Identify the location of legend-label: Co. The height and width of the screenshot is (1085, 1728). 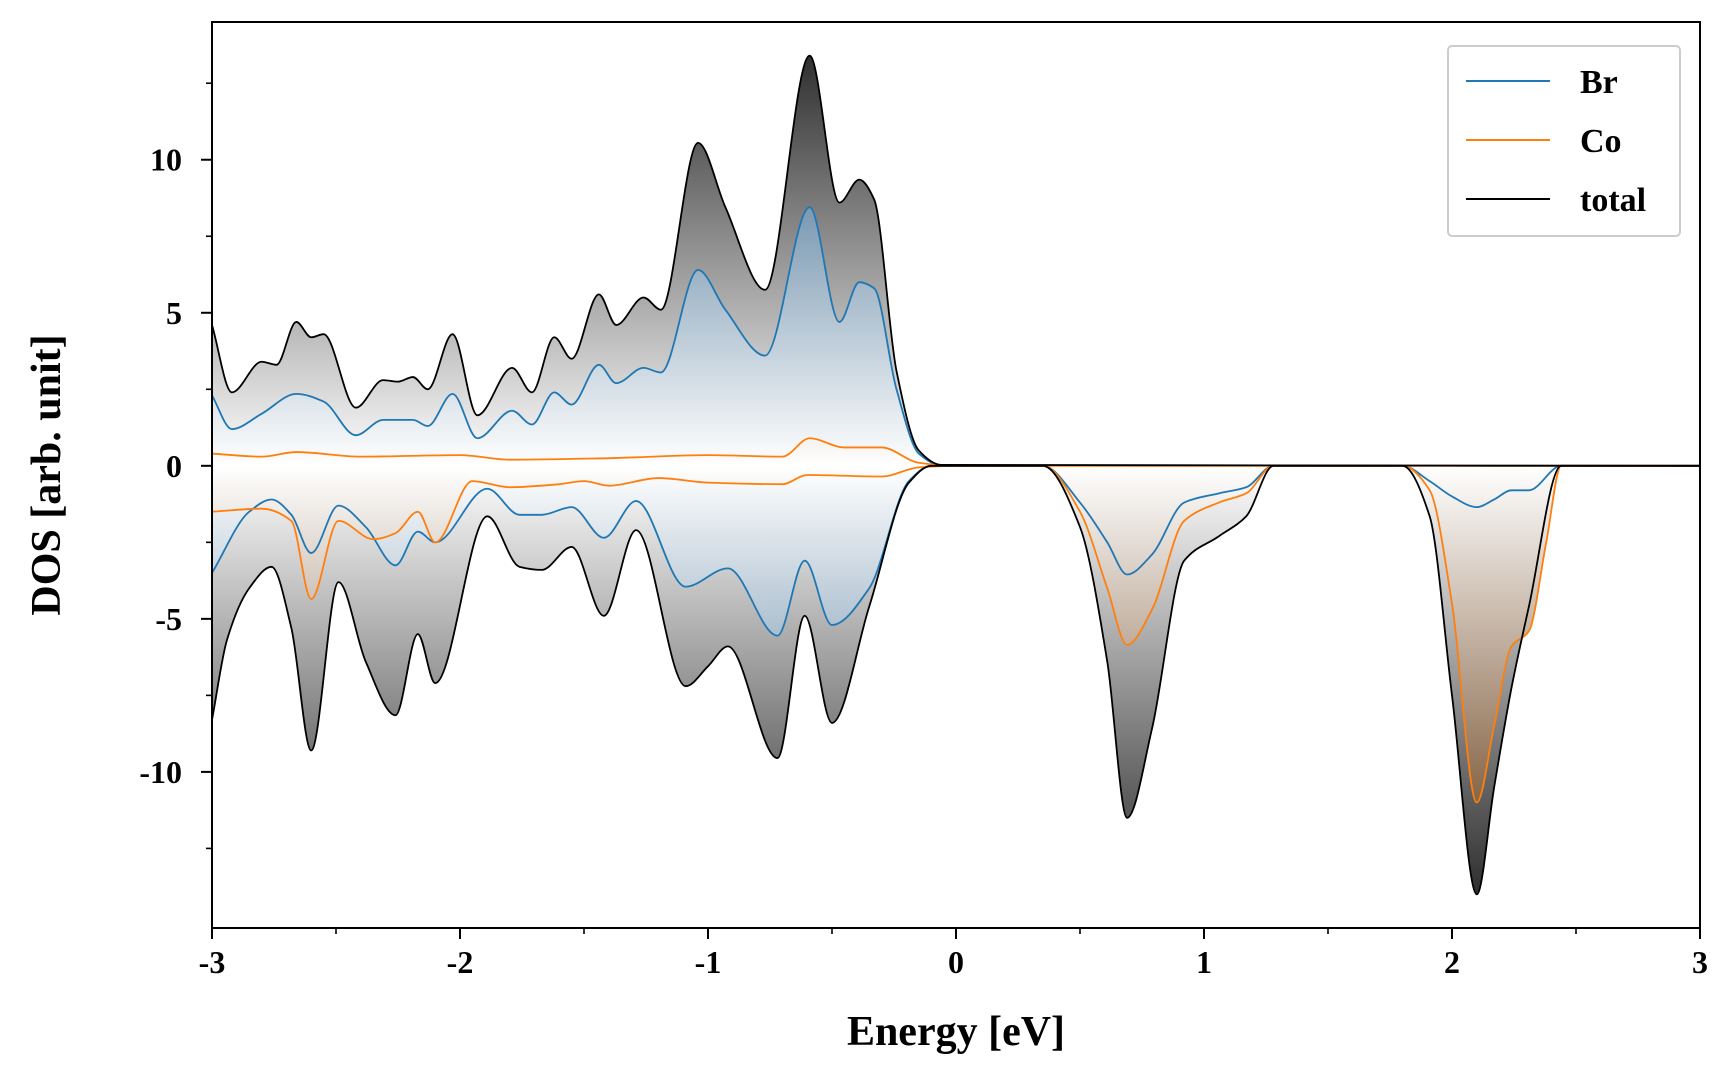
(1601, 141).